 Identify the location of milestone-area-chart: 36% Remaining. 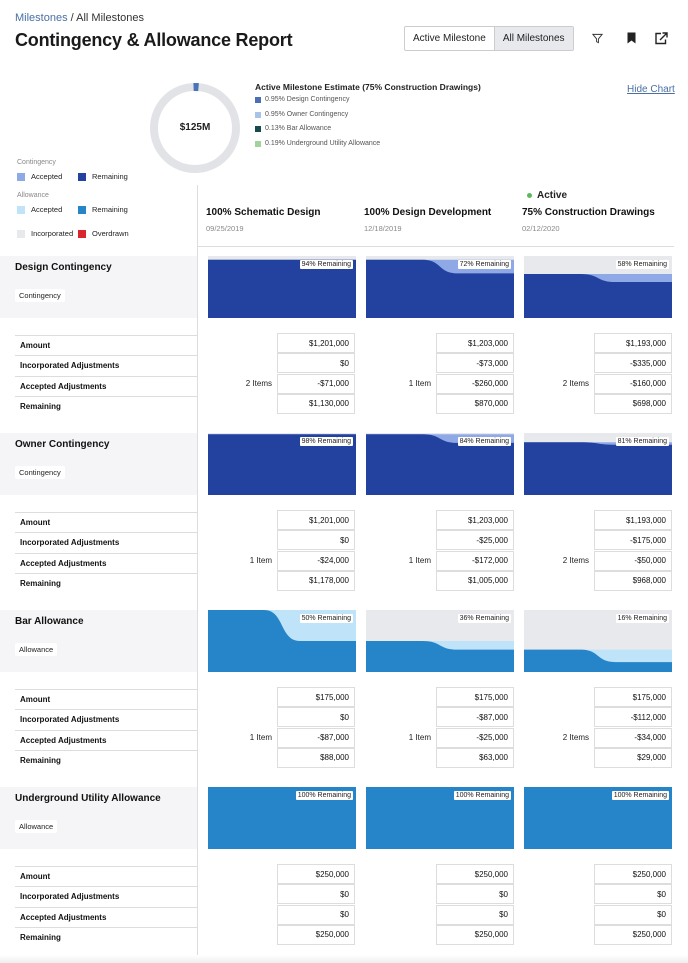
(440, 641).